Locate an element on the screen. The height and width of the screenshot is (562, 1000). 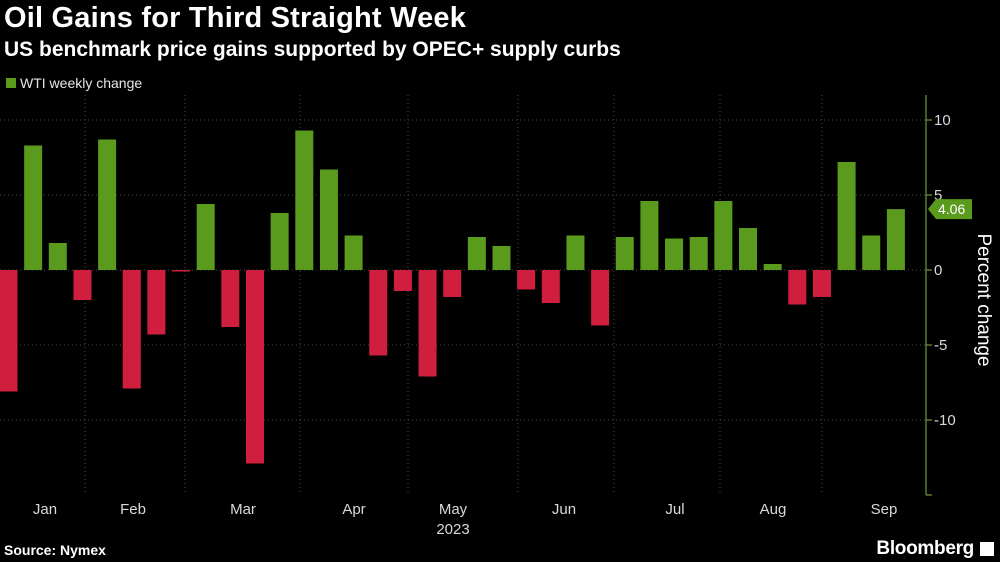
chart-title: Oil Gains for Third Straight Week is located at coordinates (235, 18).